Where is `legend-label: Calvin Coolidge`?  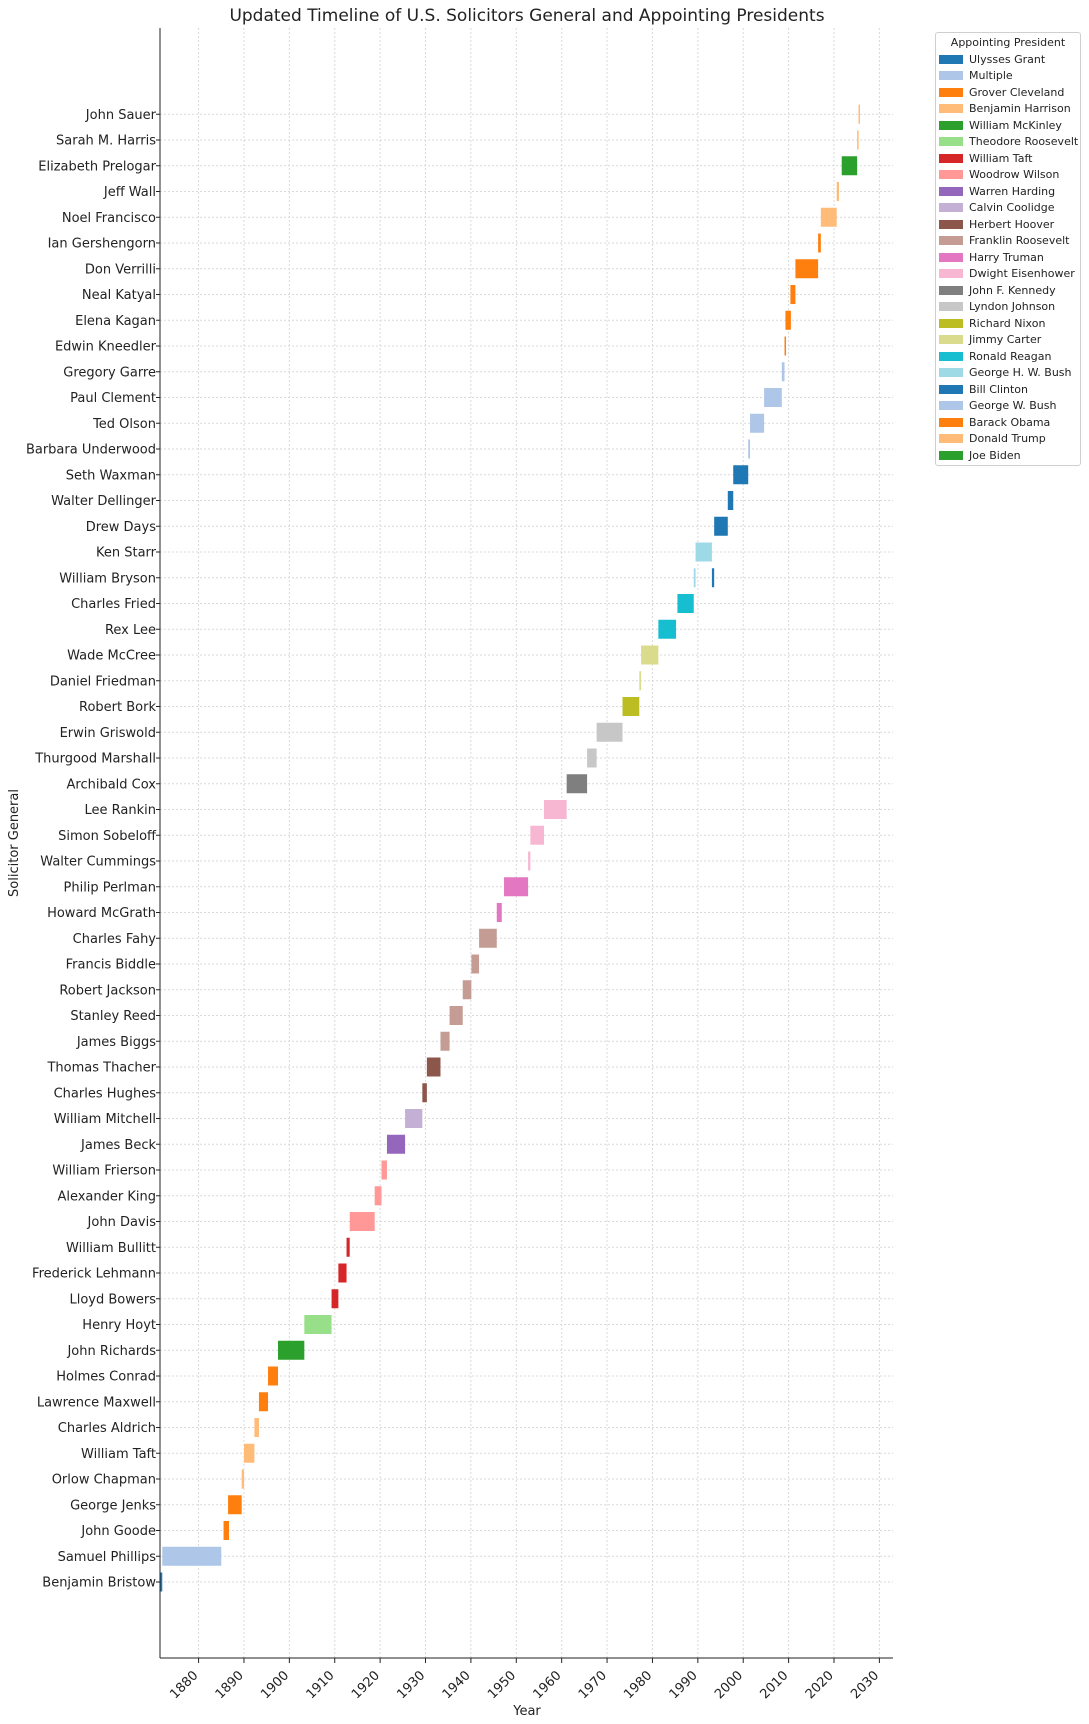
legend-label: Calvin Coolidge is located at coordinates (1012, 208).